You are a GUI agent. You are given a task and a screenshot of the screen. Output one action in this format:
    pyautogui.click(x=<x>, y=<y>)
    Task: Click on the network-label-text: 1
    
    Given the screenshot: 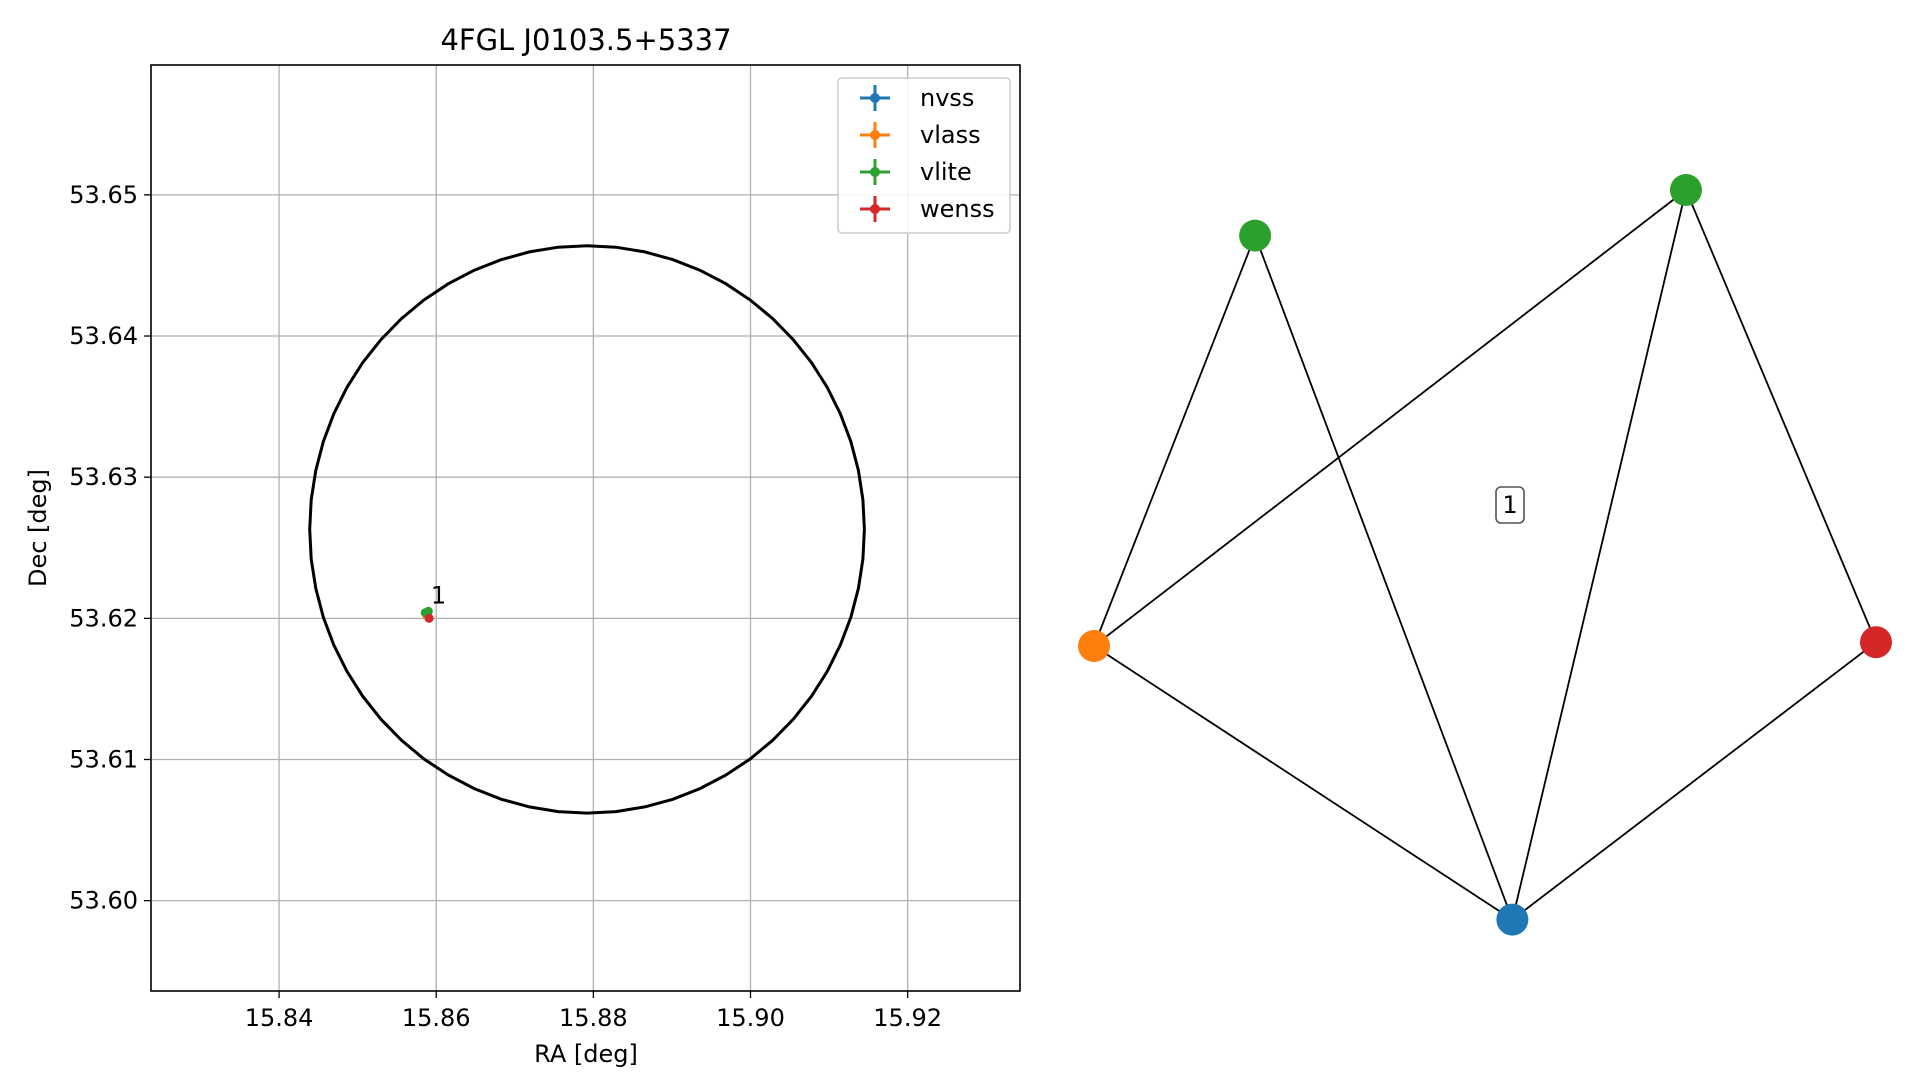 What is the action you would take?
    pyautogui.click(x=1509, y=505)
    